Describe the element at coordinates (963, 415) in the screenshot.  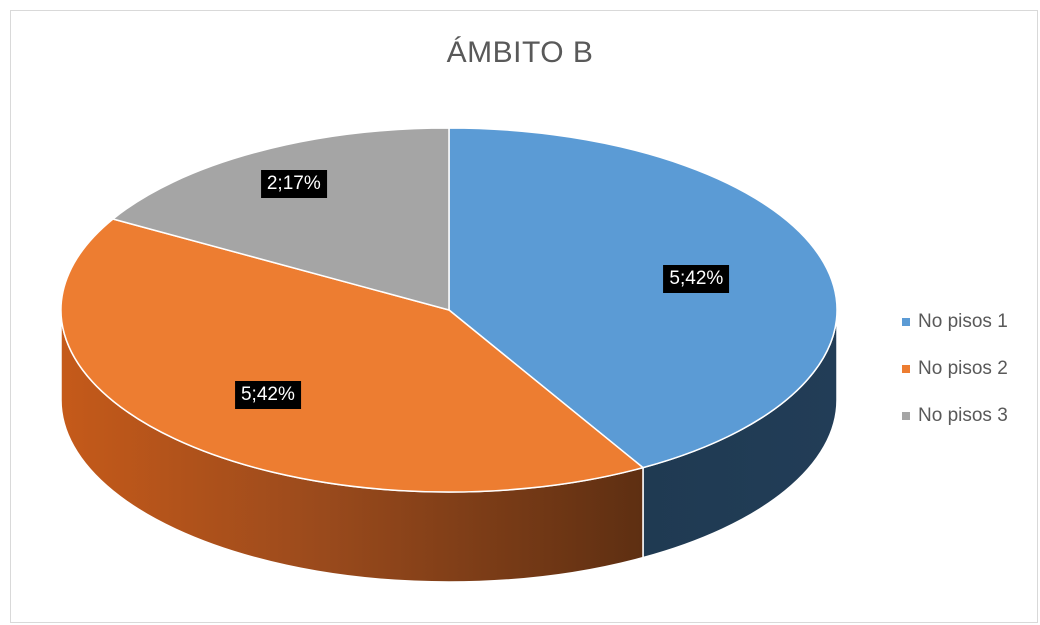
I see `legend-label-3: No pisos 3` at that location.